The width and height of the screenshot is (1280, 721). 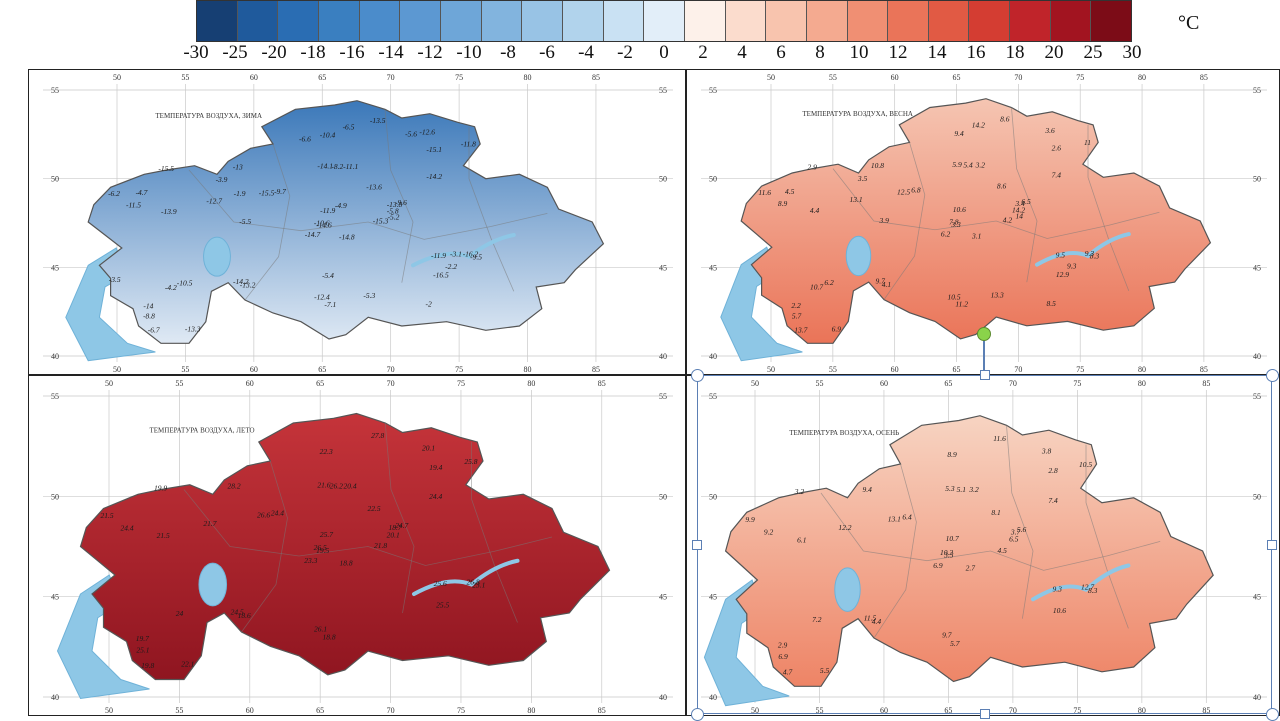 What do you see at coordinates (391, 52) in the screenshot?
I see `legend-tick-label: -14` at bounding box center [391, 52].